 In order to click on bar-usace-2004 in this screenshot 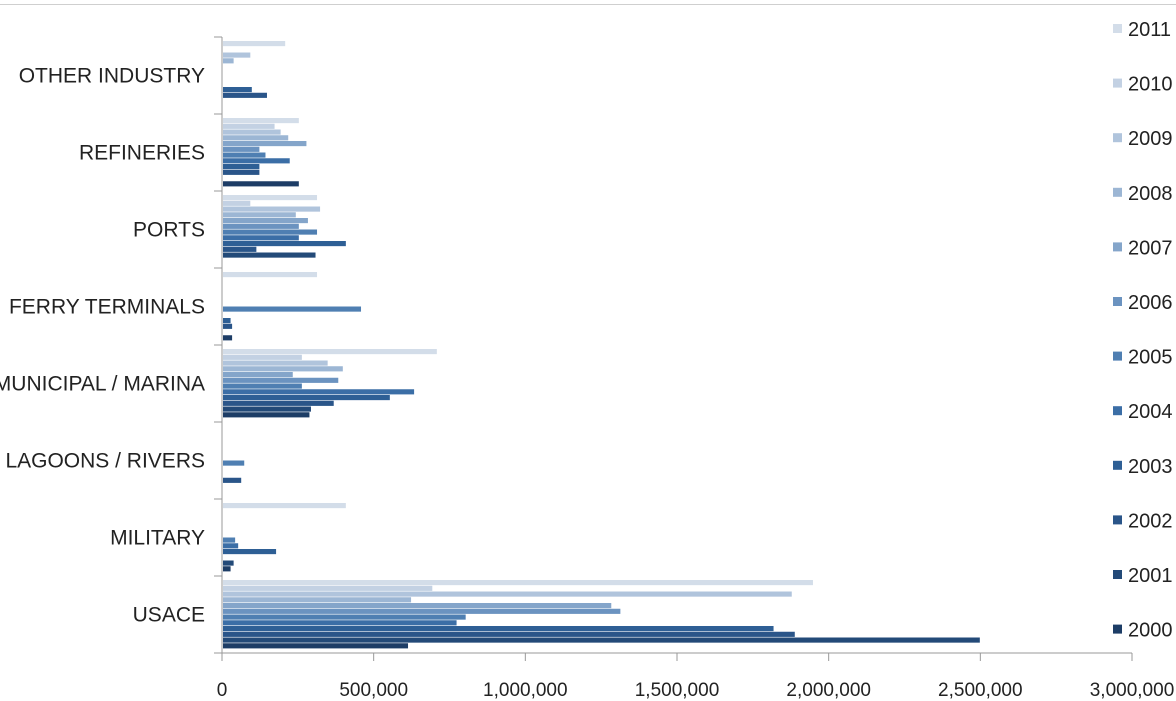, I will do `click(340, 623)`.